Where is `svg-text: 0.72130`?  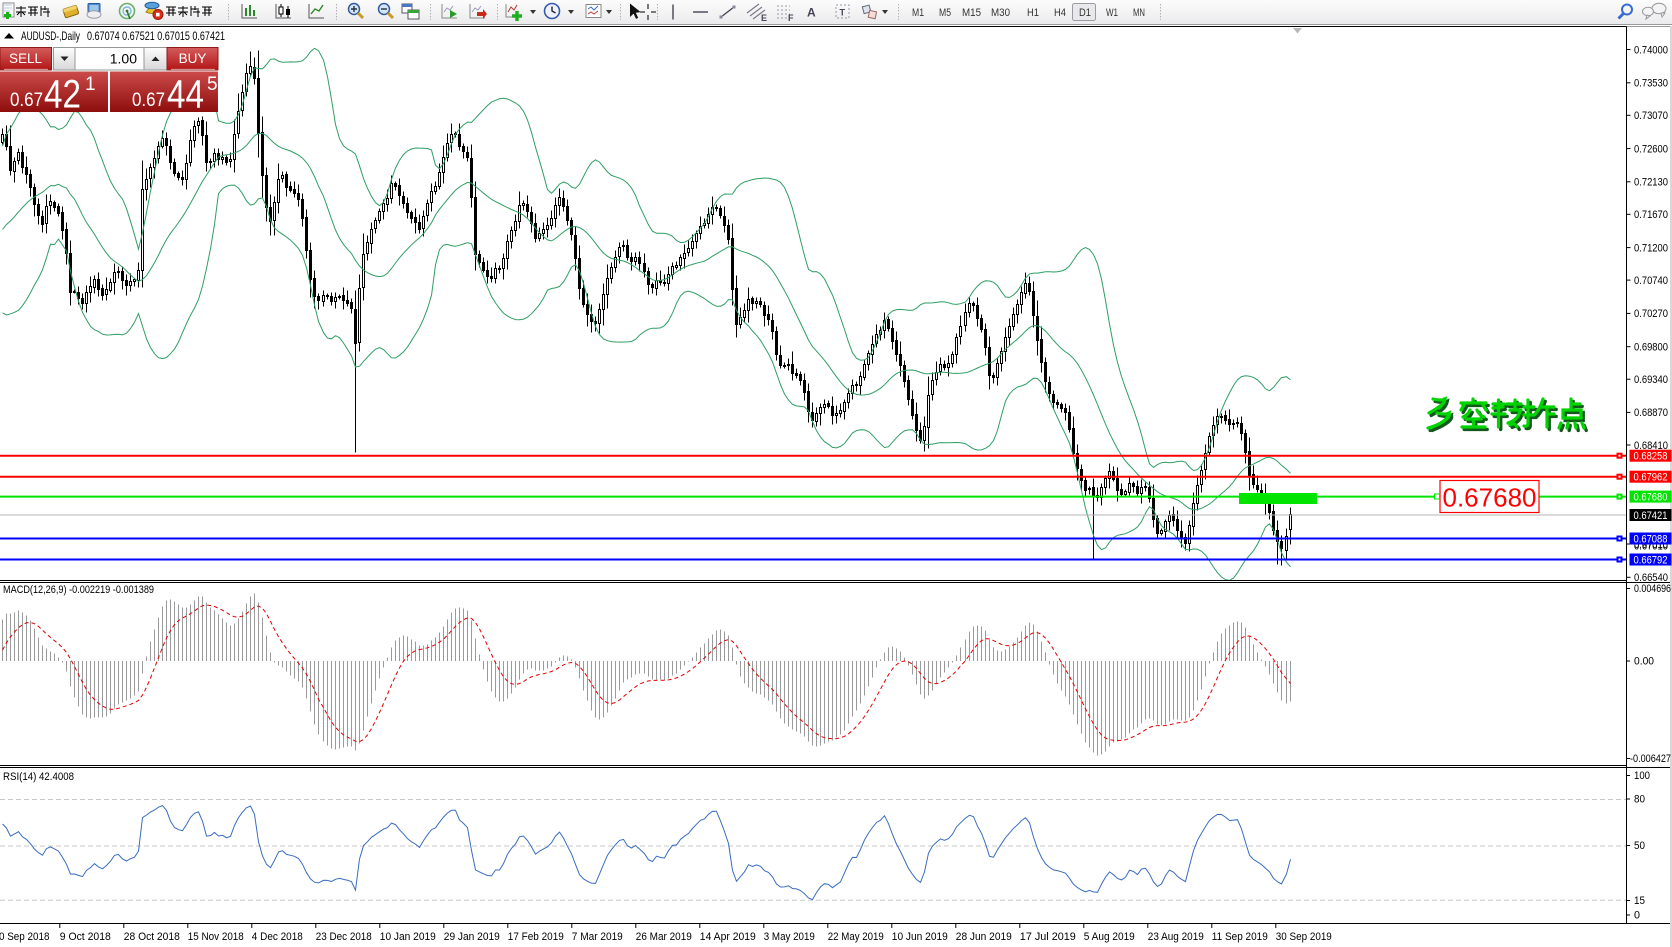 svg-text: 0.72130 is located at coordinates (1651, 183).